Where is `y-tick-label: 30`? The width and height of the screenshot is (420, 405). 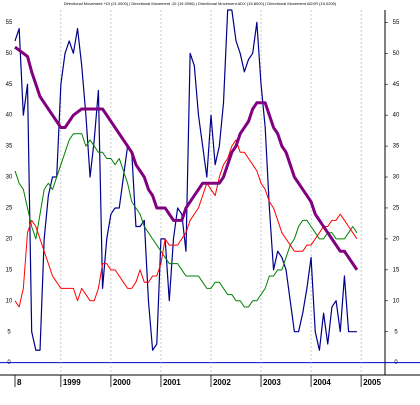 y-tick-label: 30 is located at coordinates (9, 178).